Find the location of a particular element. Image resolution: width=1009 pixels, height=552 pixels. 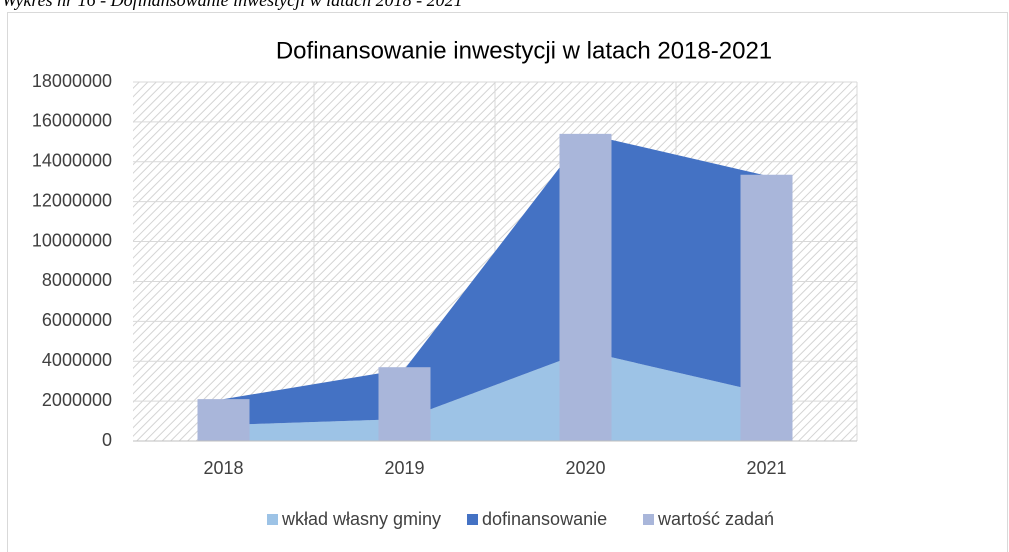

legend-label: dofinansowanie is located at coordinates (544, 519).